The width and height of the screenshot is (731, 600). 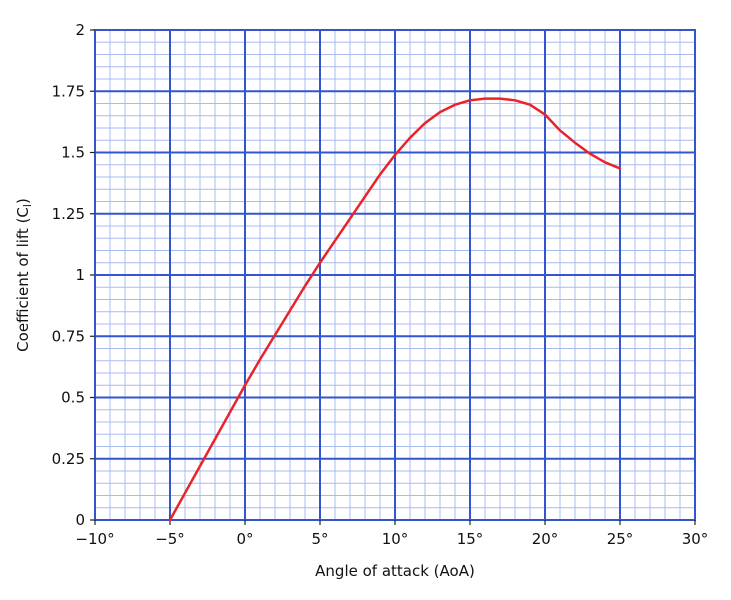 I want to click on y-tick-label: 1, so click(x=80, y=275).